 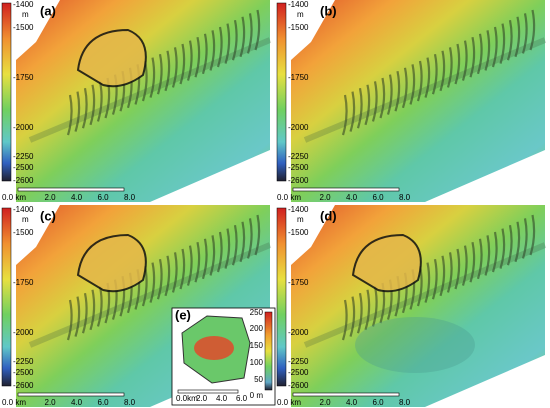 I want to click on colorbar, so click(x=6, y=92).